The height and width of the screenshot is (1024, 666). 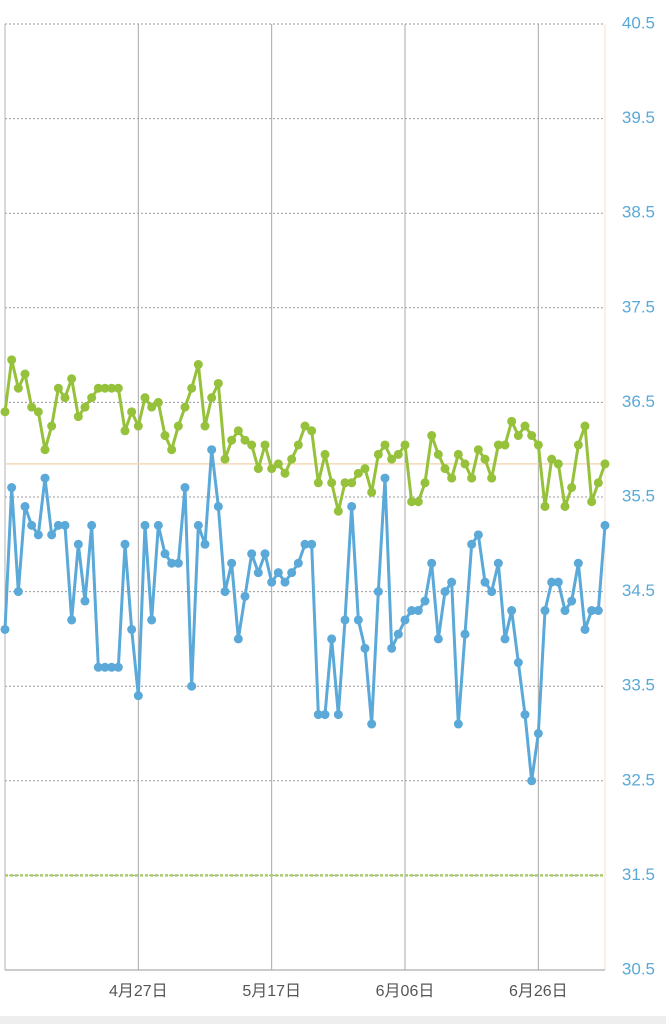 What do you see at coordinates (638, 22) in the screenshot?
I see `y-tick-label: 40.5` at bounding box center [638, 22].